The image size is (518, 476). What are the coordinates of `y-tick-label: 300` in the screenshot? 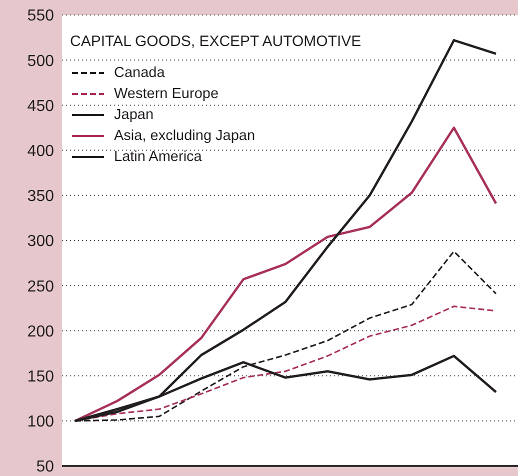 It's located at (40, 241).